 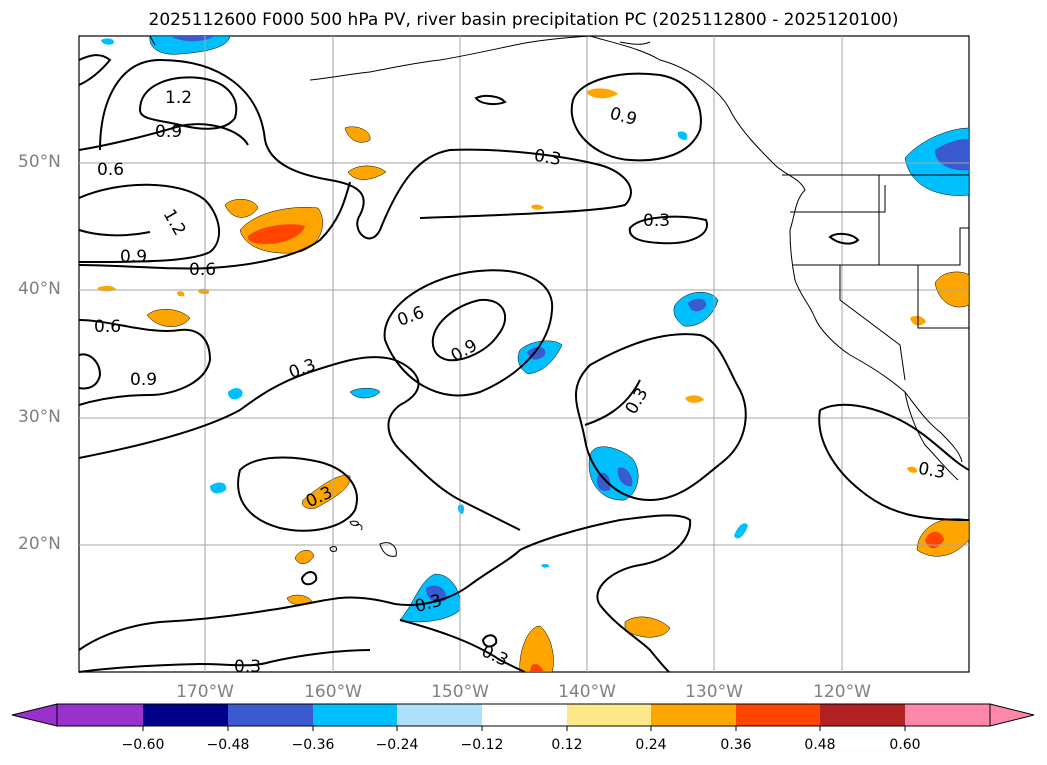 What do you see at coordinates (820, 745) in the screenshot?
I see `colorbar-tick-label: 0.48` at bounding box center [820, 745].